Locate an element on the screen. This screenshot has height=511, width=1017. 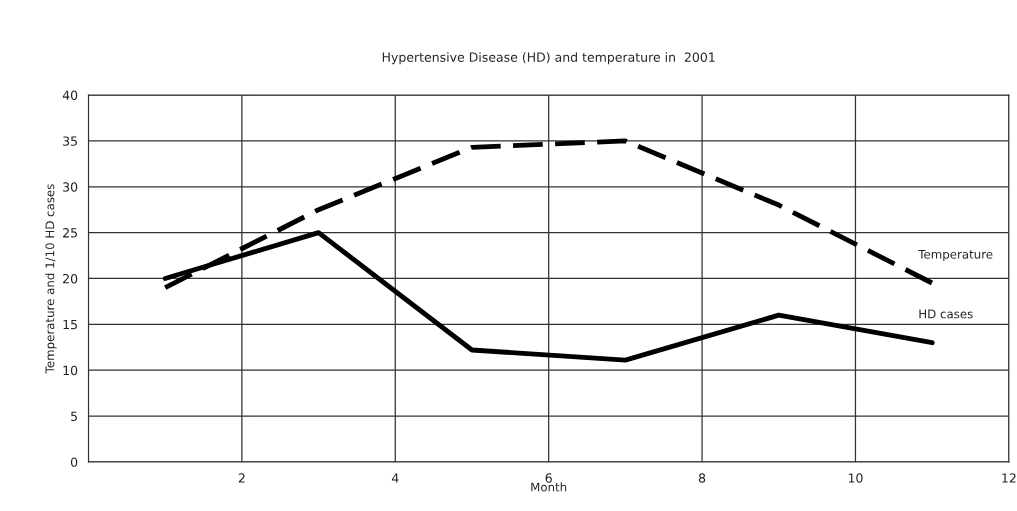
y-tick-label: 5 is located at coordinates (74, 416).